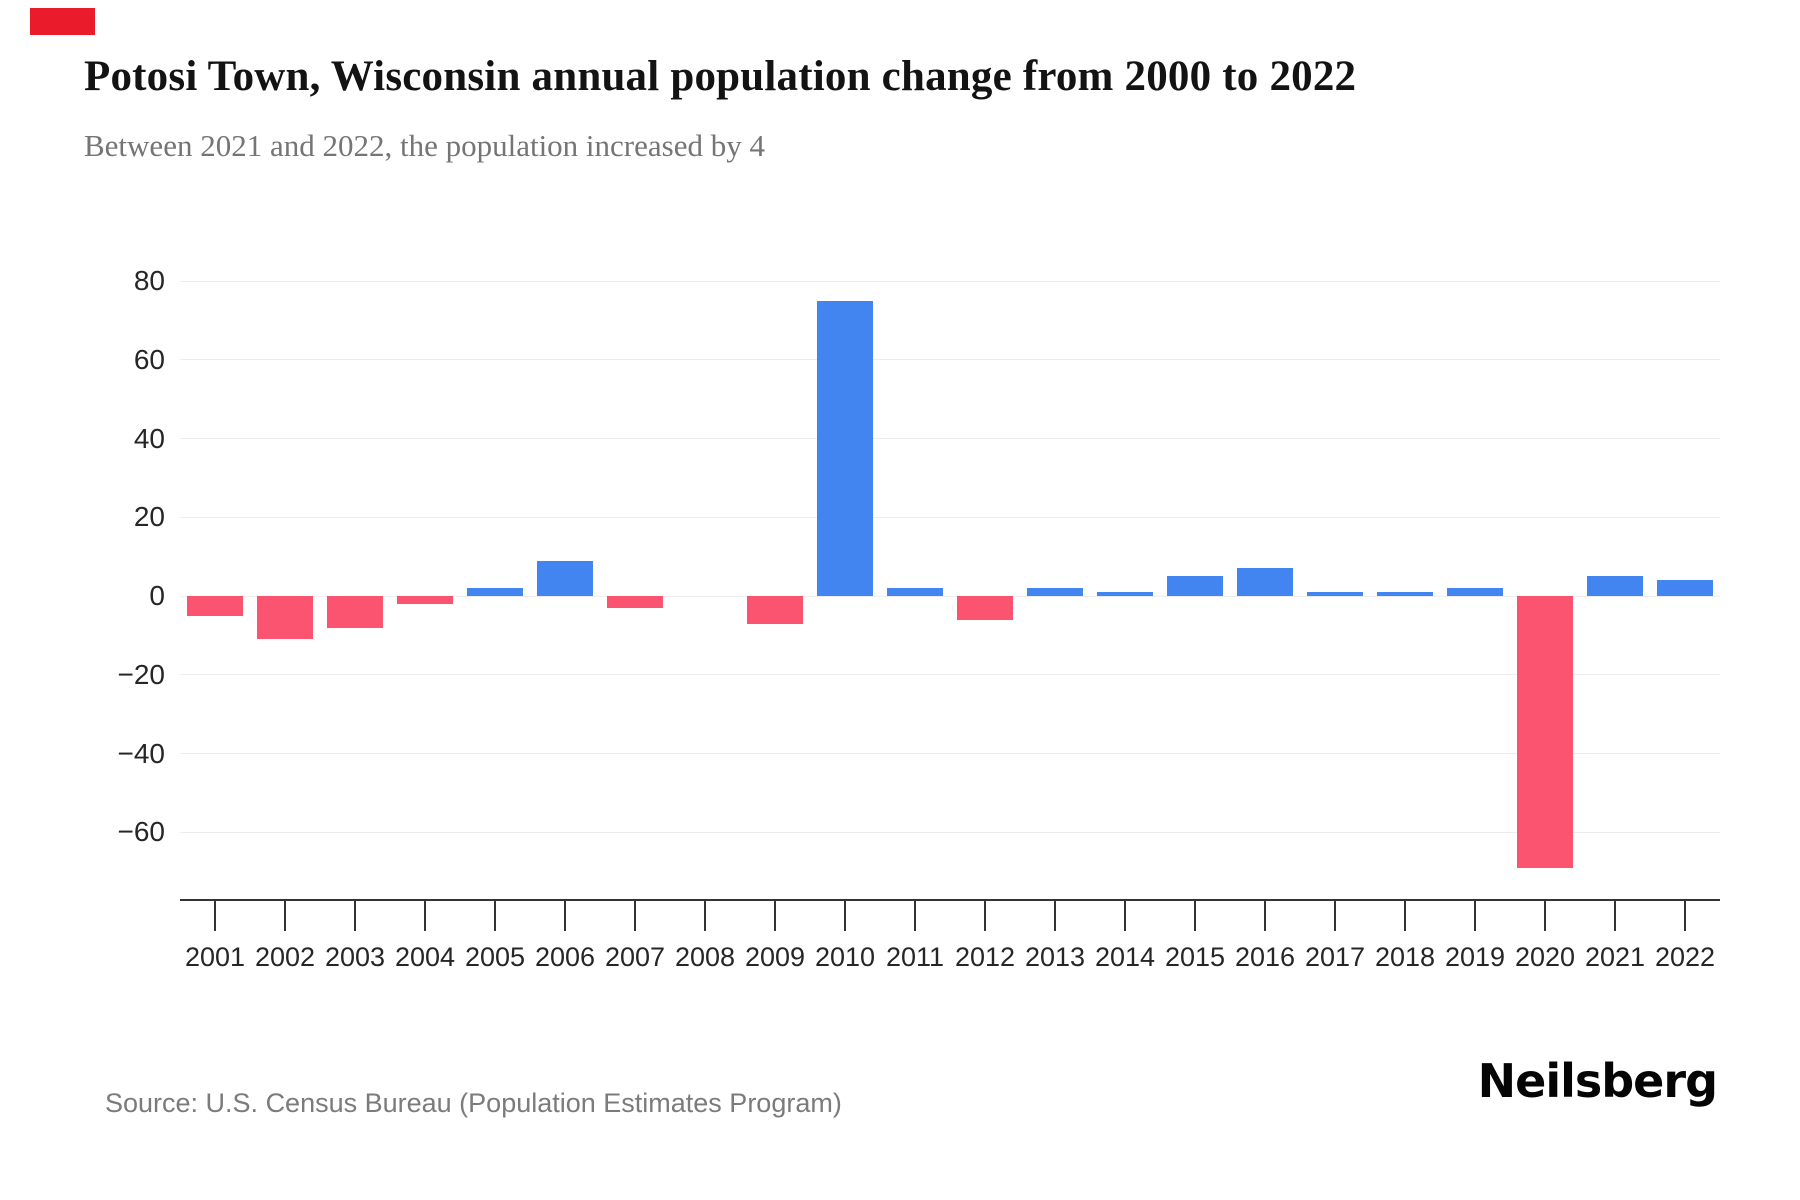  What do you see at coordinates (285, 916) in the screenshot?
I see `x-tick-2002` at bounding box center [285, 916].